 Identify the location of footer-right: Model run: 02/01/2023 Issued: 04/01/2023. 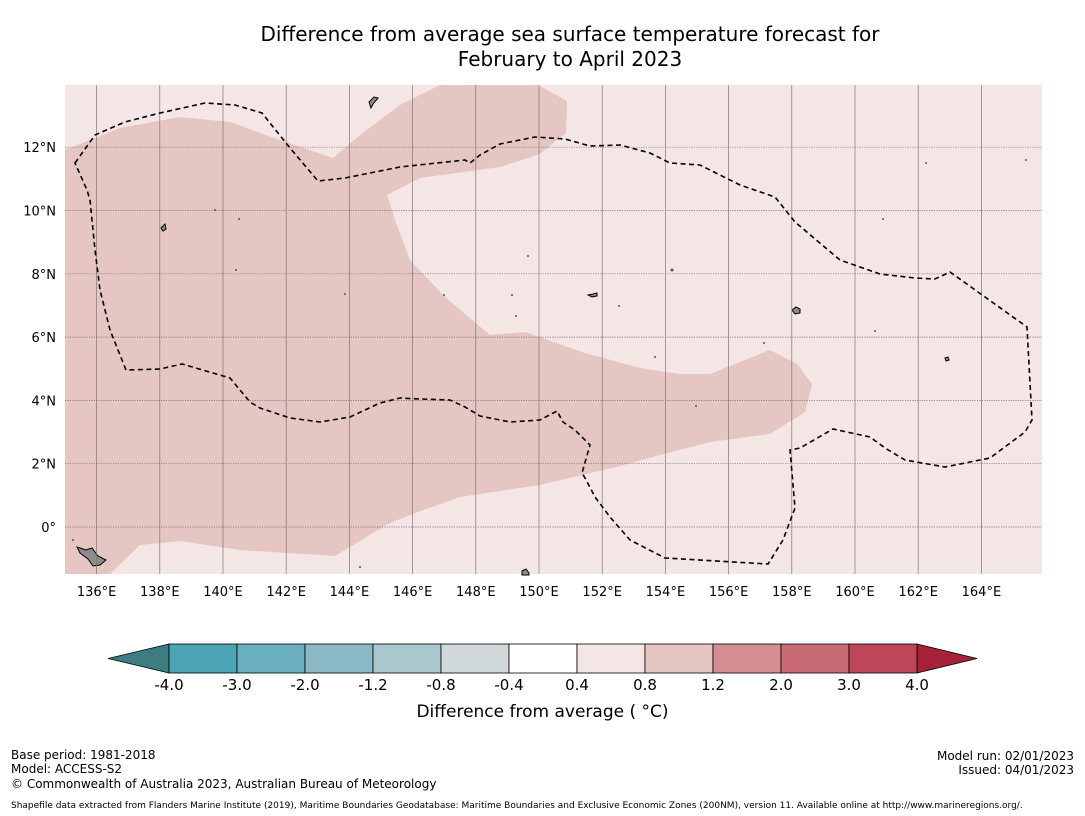
(1005, 763).